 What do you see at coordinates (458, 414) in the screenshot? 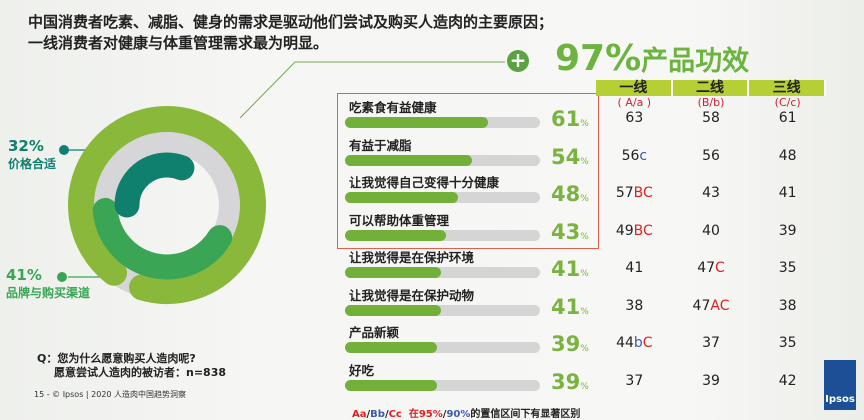
I see `legend-90: 90%` at bounding box center [458, 414].